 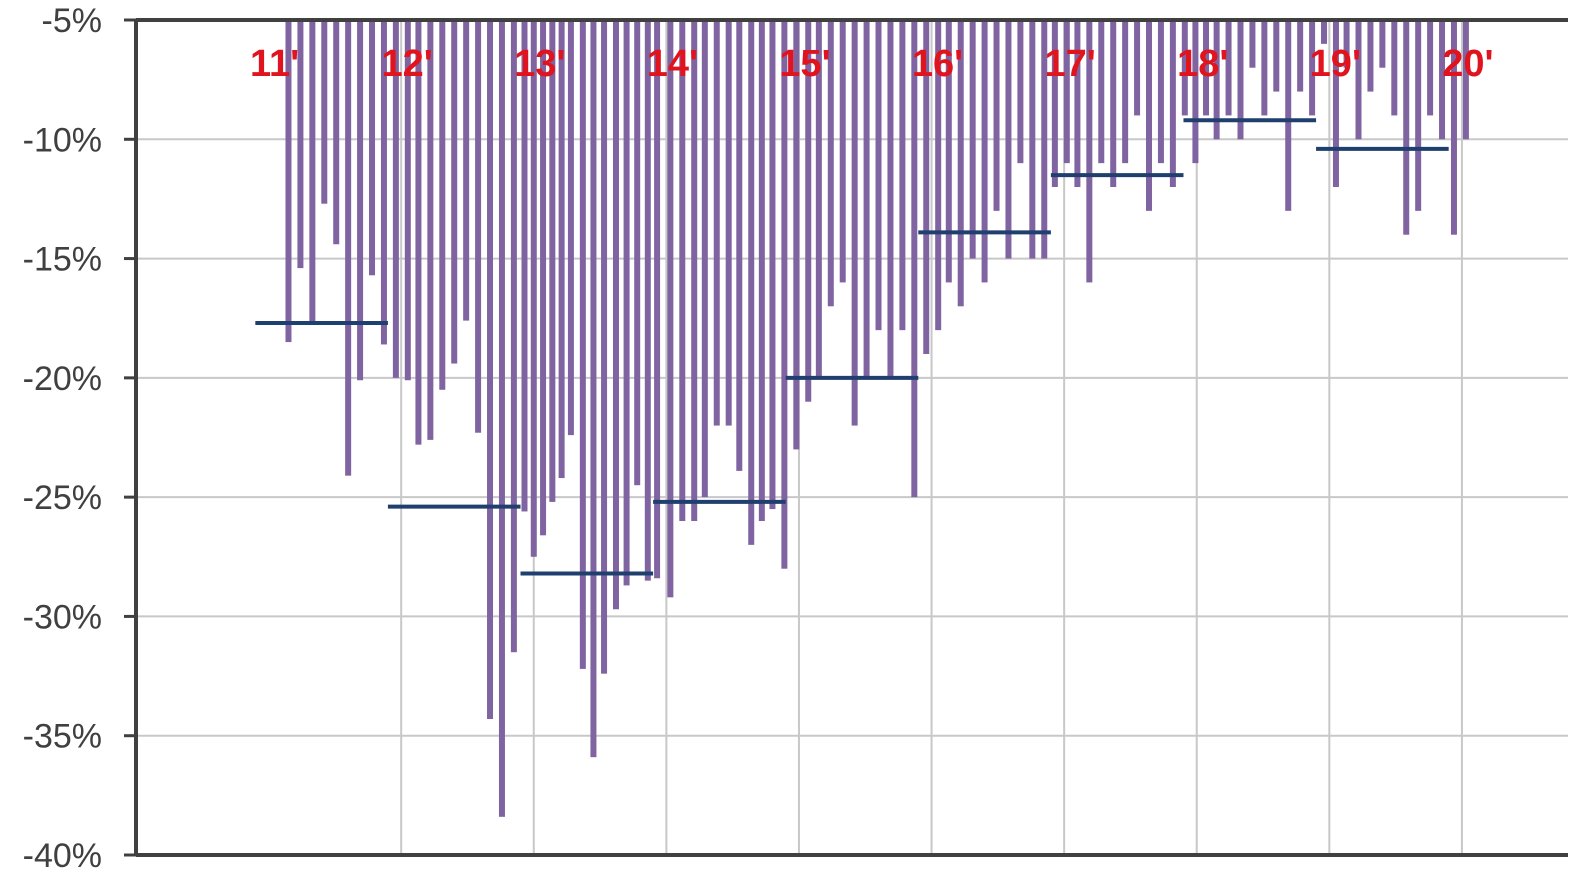 I want to click on x-tick-label: 13', so click(x=539, y=64).